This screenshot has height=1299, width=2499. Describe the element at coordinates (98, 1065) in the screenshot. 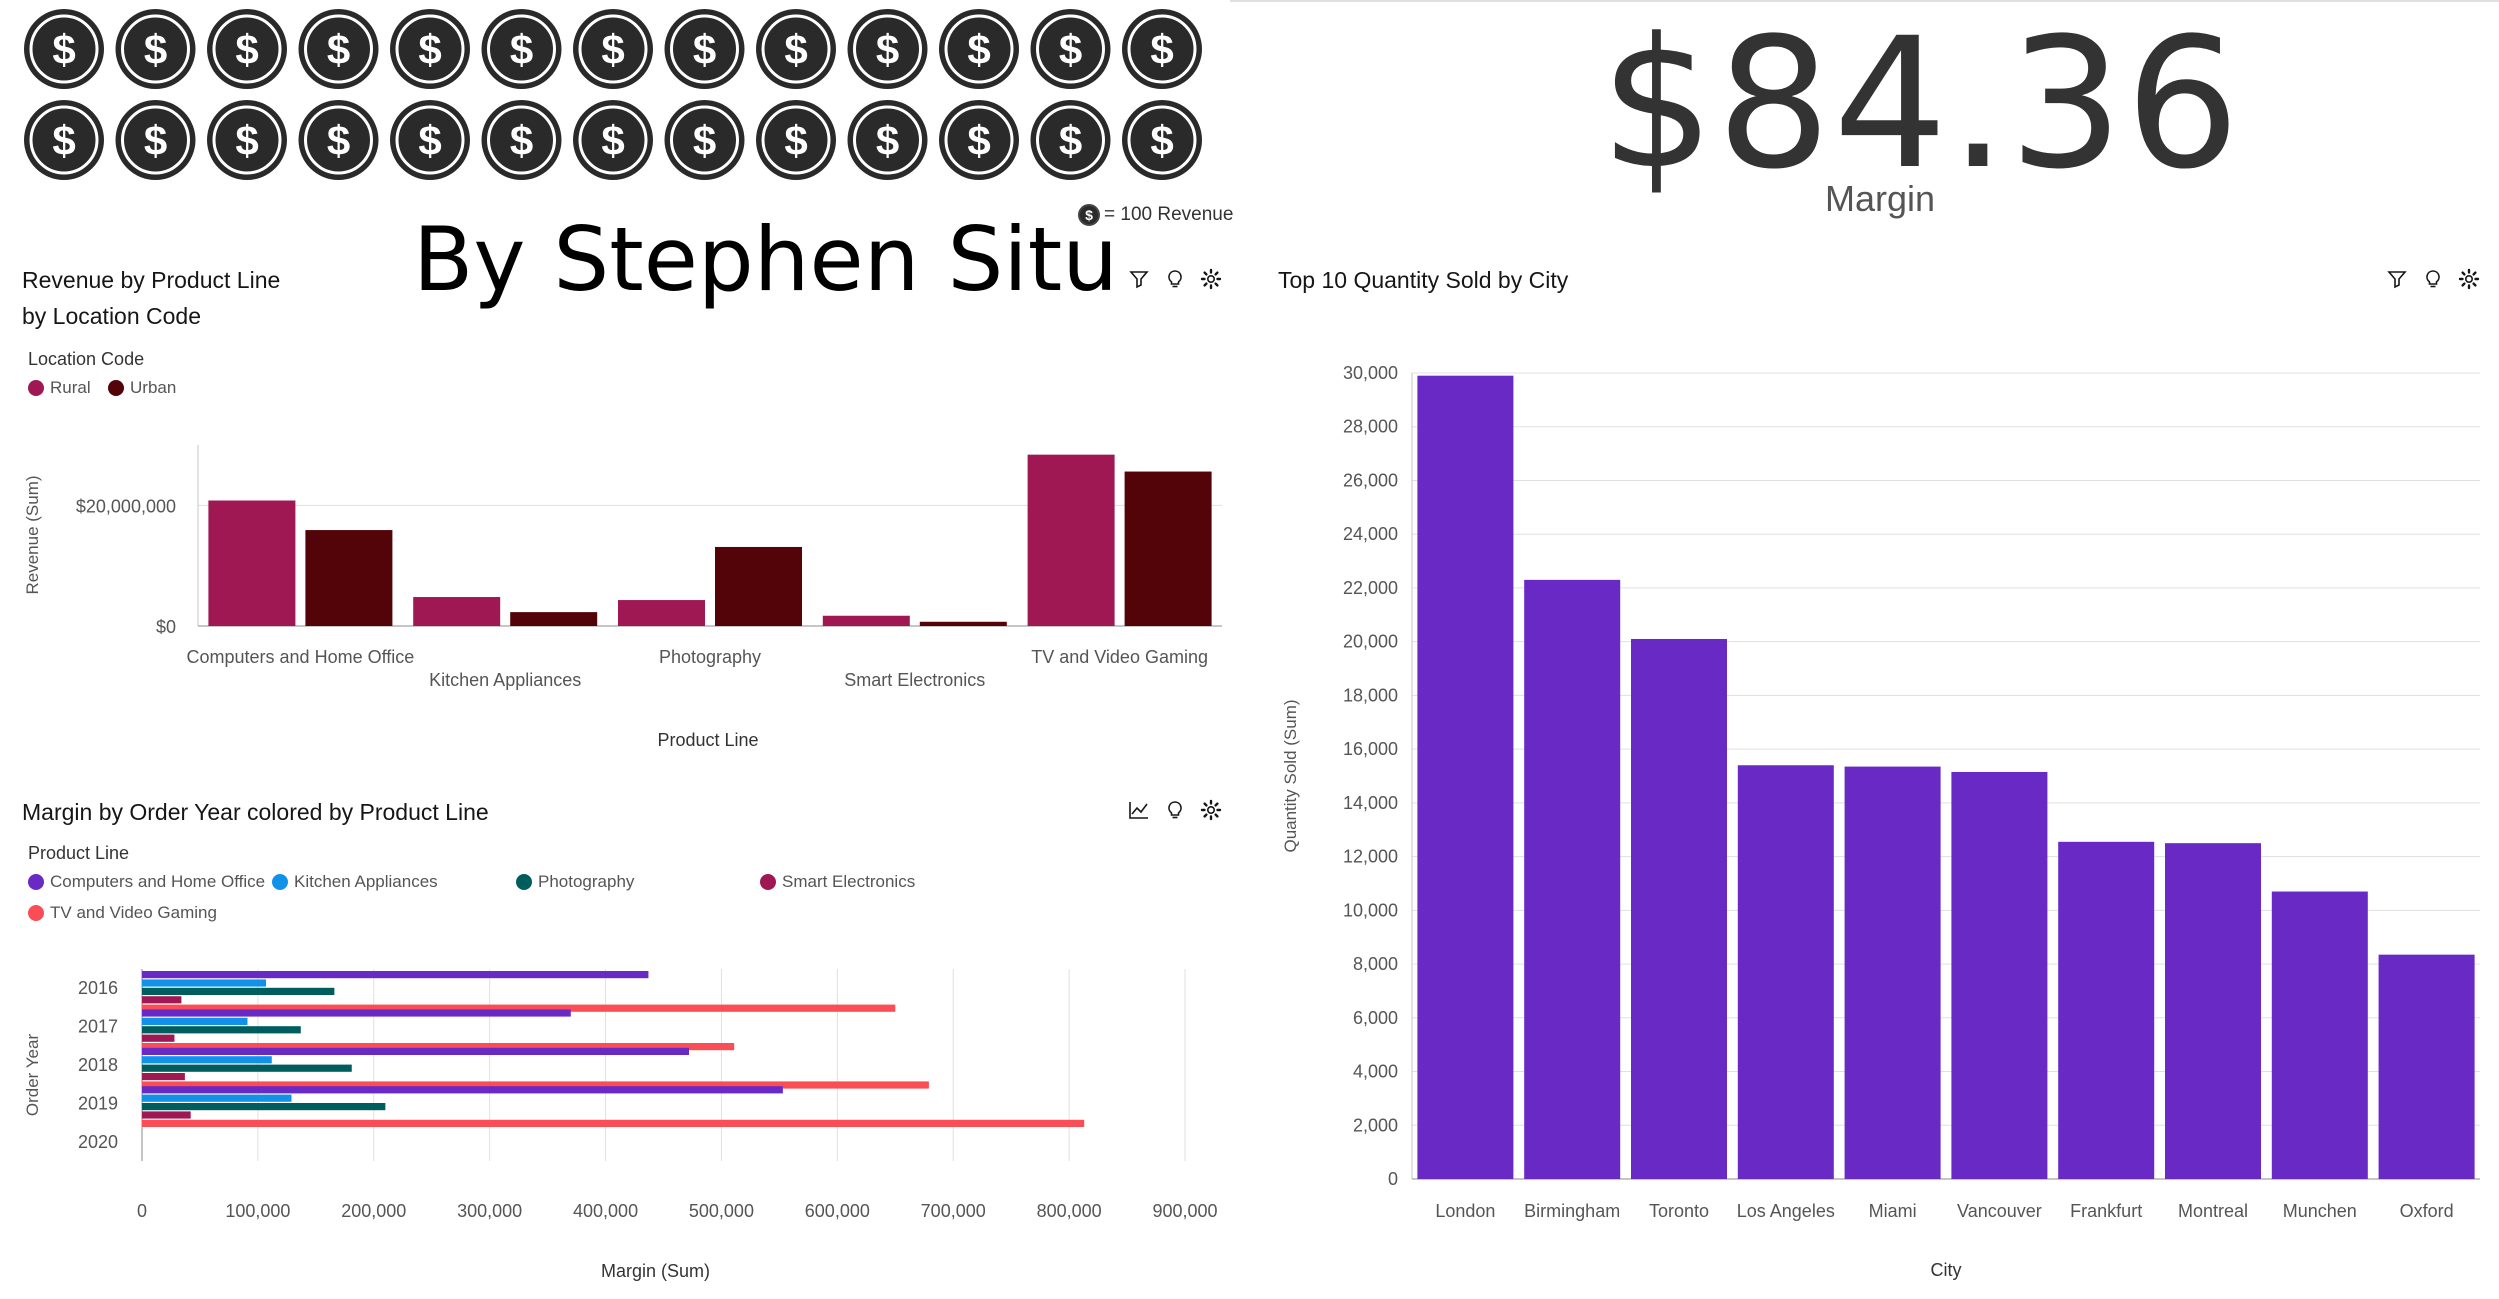

I see `y-tick-label: 2018` at that location.